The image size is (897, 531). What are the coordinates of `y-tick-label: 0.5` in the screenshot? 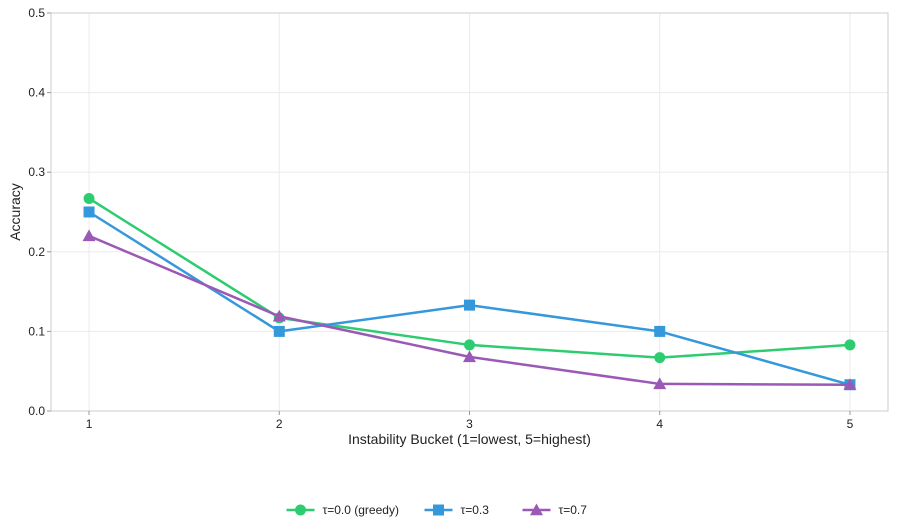 It's located at (36, 13).